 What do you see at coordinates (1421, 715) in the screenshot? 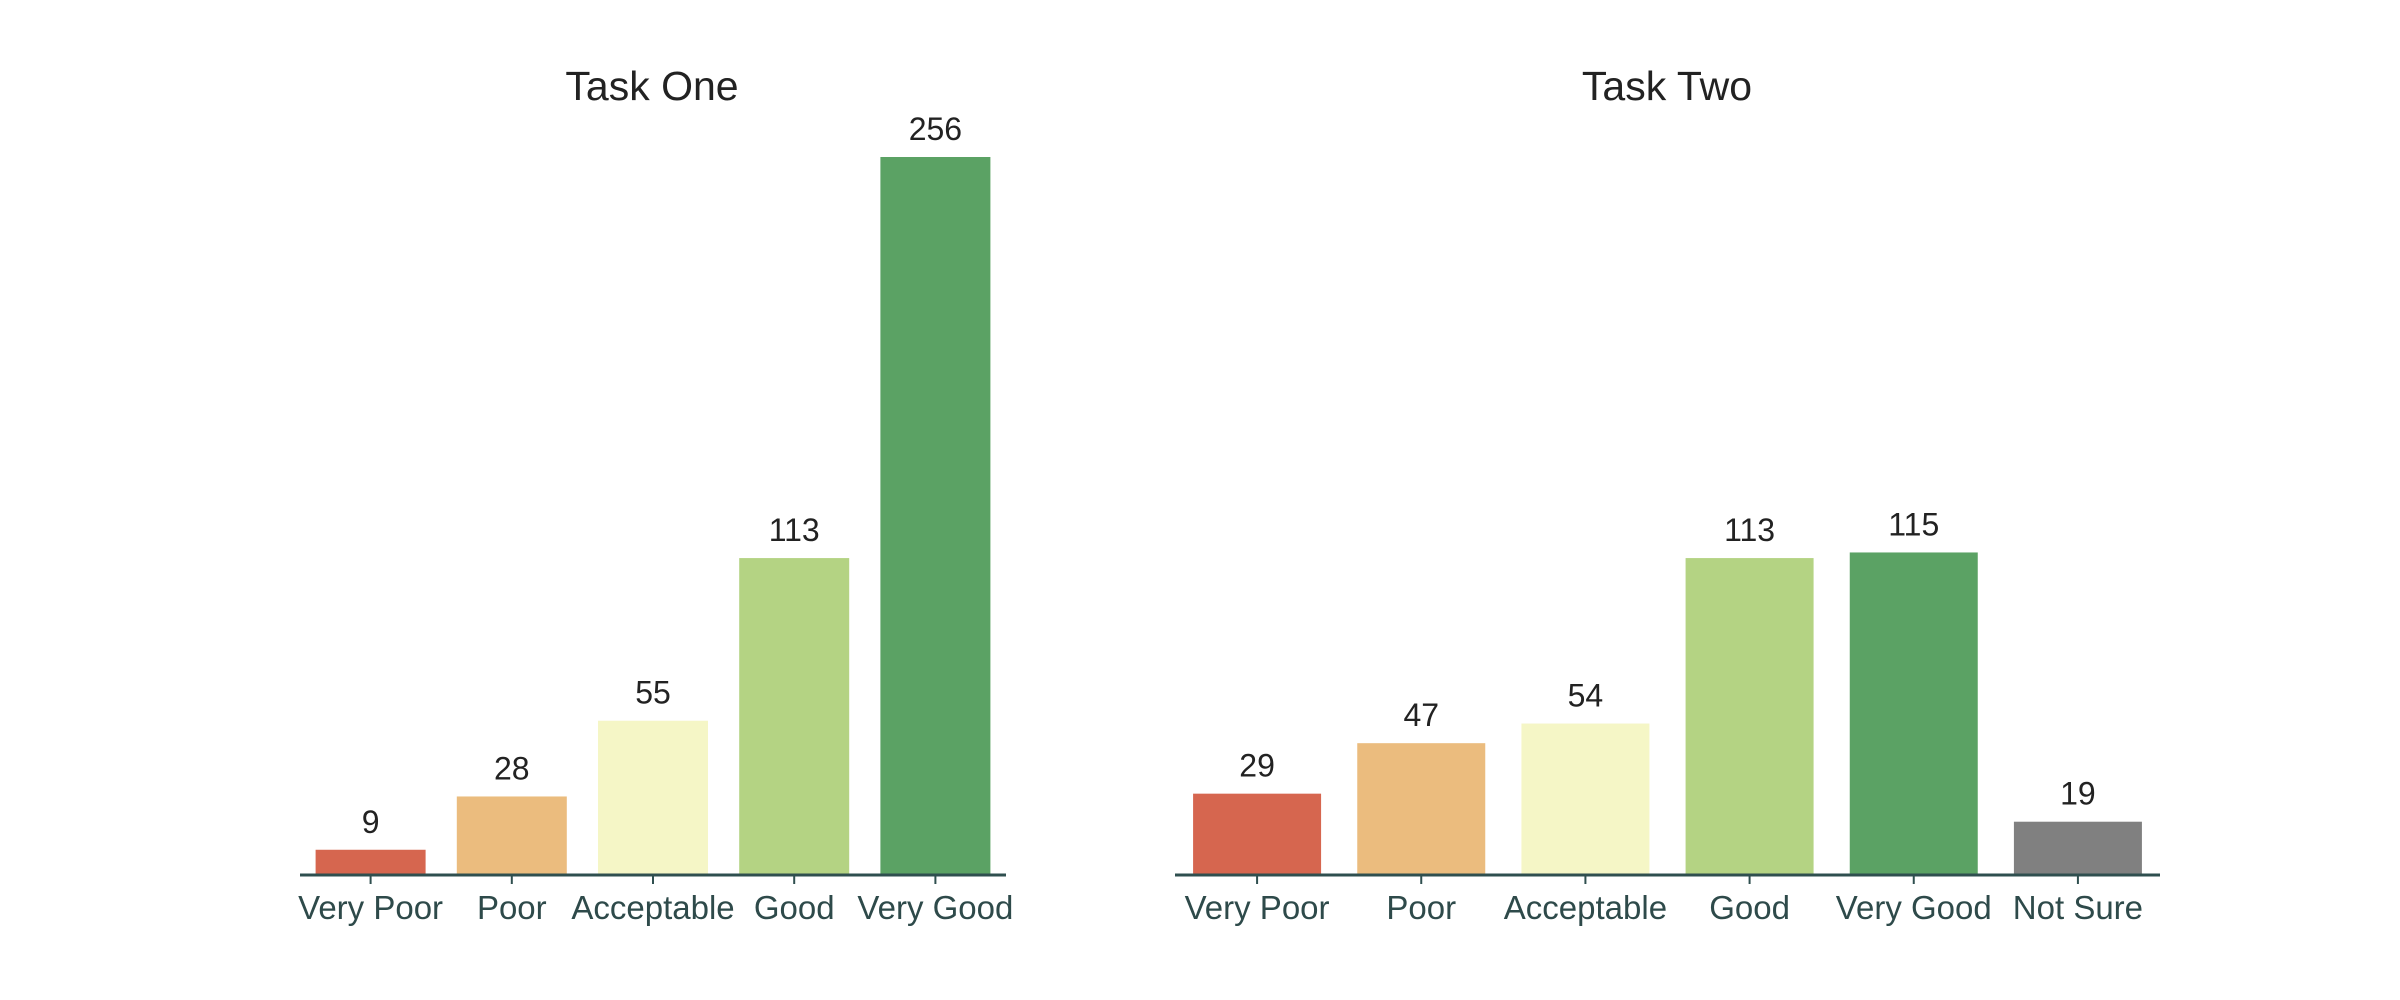
I see `task-two-value-label-poor: 47` at bounding box center [1421, 715].